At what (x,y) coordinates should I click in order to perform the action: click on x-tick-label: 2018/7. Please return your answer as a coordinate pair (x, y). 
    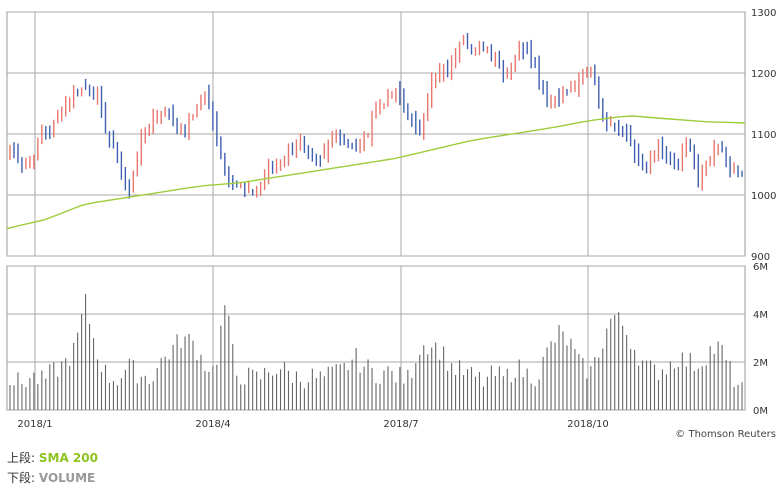
    Looking at the image, I should click on (400, 424).